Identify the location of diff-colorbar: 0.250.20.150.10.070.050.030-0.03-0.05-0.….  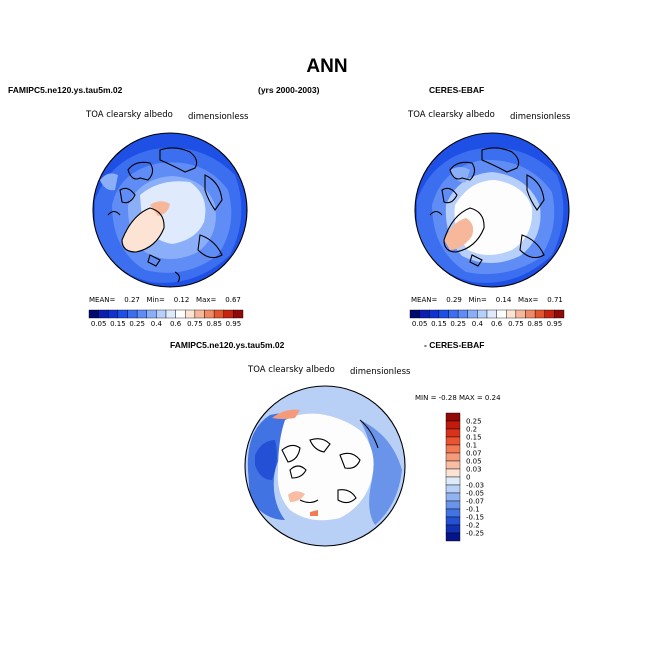
(464, 477).